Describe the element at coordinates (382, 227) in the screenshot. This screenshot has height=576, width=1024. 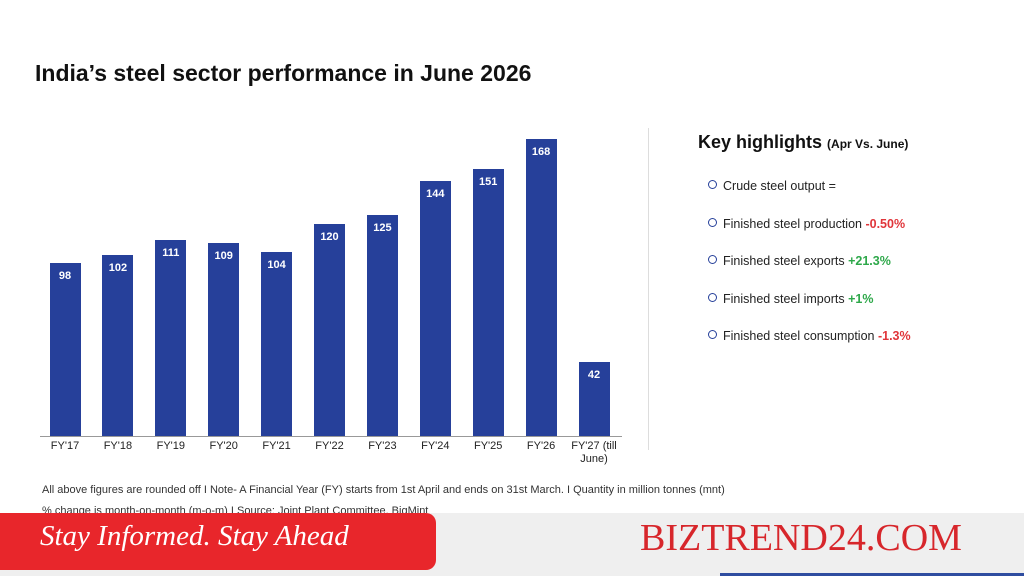
I see `value-label: 125` at that location.